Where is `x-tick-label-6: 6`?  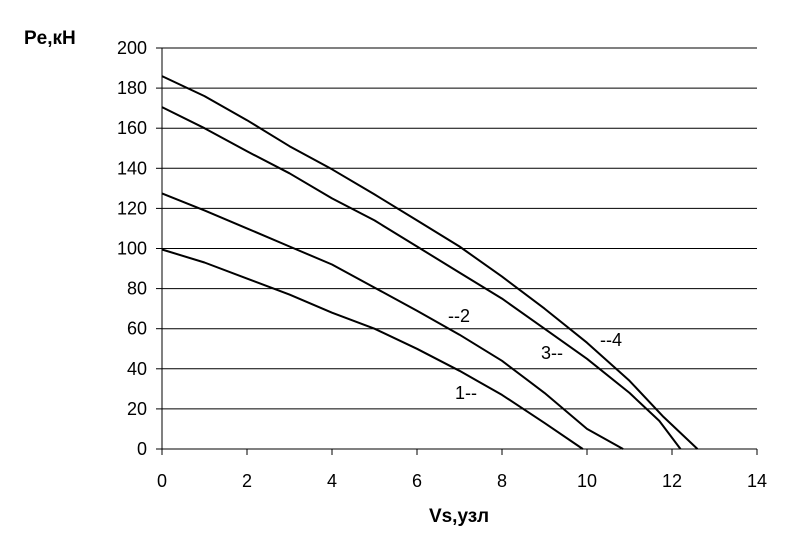
x-tick-label-6: 6 is located at coordinates (417, 481).